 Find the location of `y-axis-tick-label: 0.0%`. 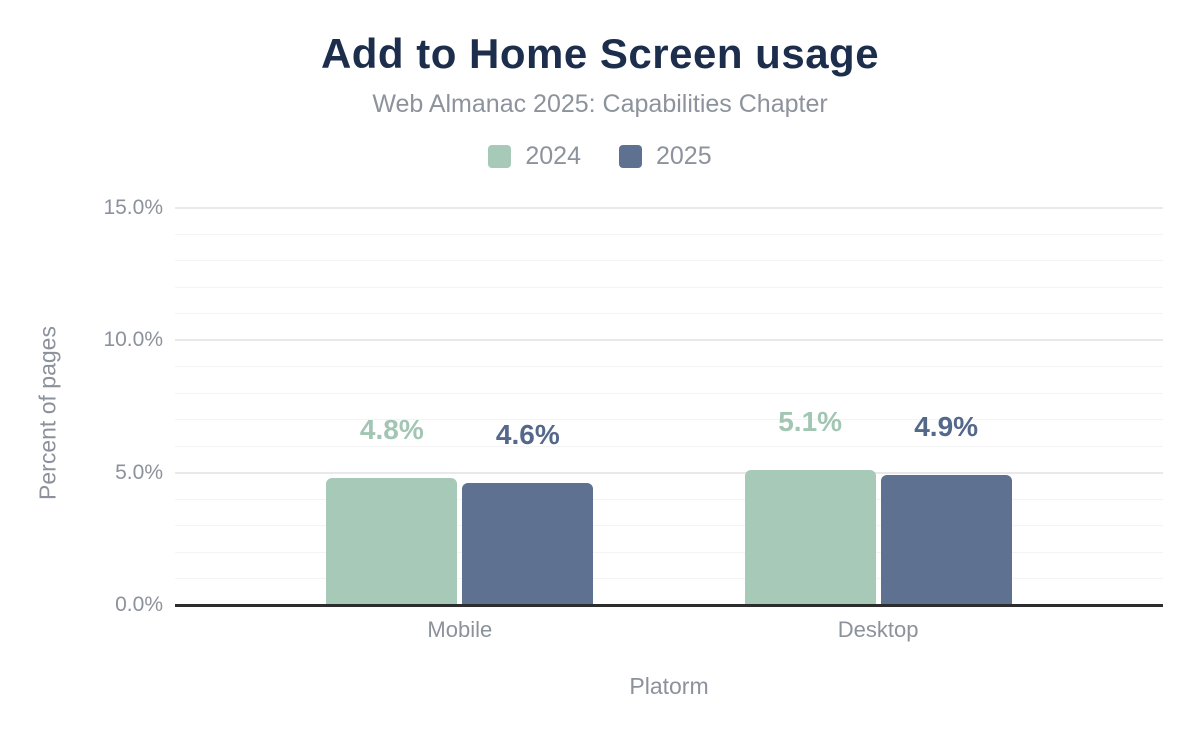

y-axis-tick-label: 0.0% is located at coordinates (139, 604).